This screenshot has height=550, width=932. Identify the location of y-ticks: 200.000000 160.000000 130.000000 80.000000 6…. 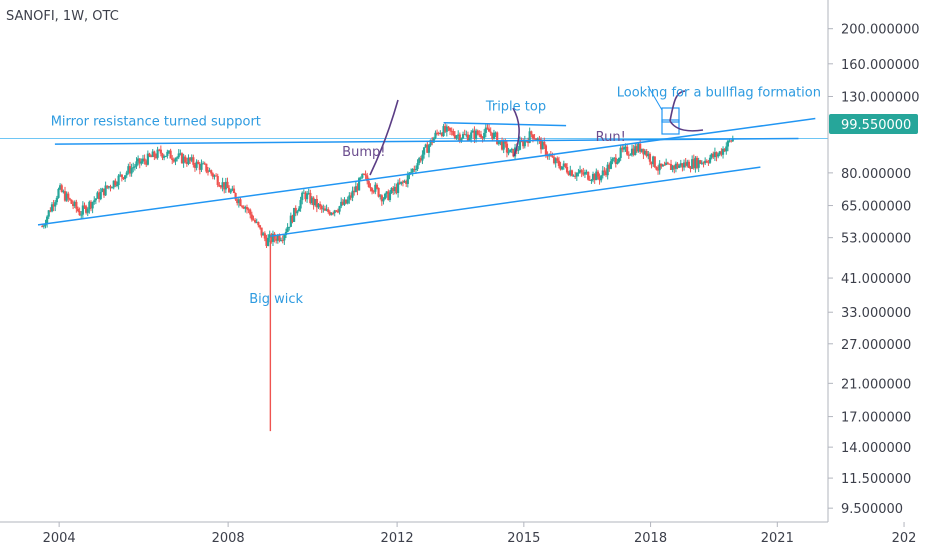
(874, 270).